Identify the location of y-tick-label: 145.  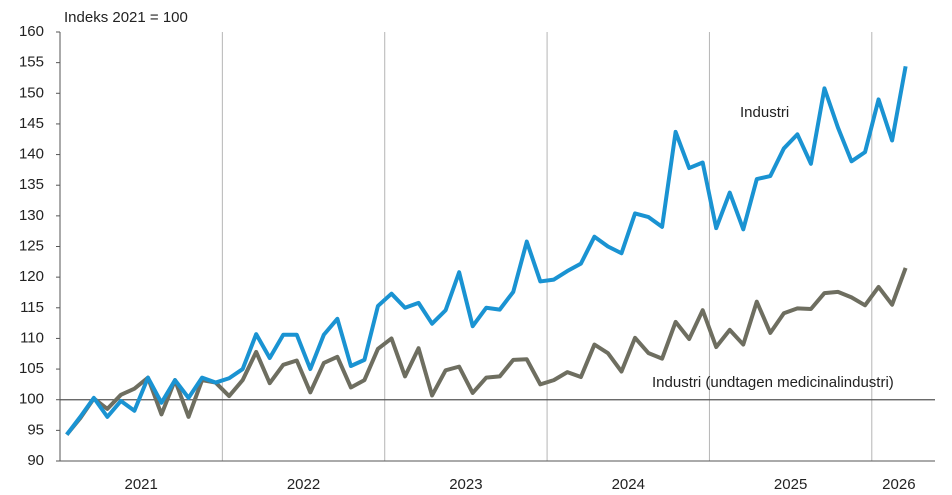
(31, 123).